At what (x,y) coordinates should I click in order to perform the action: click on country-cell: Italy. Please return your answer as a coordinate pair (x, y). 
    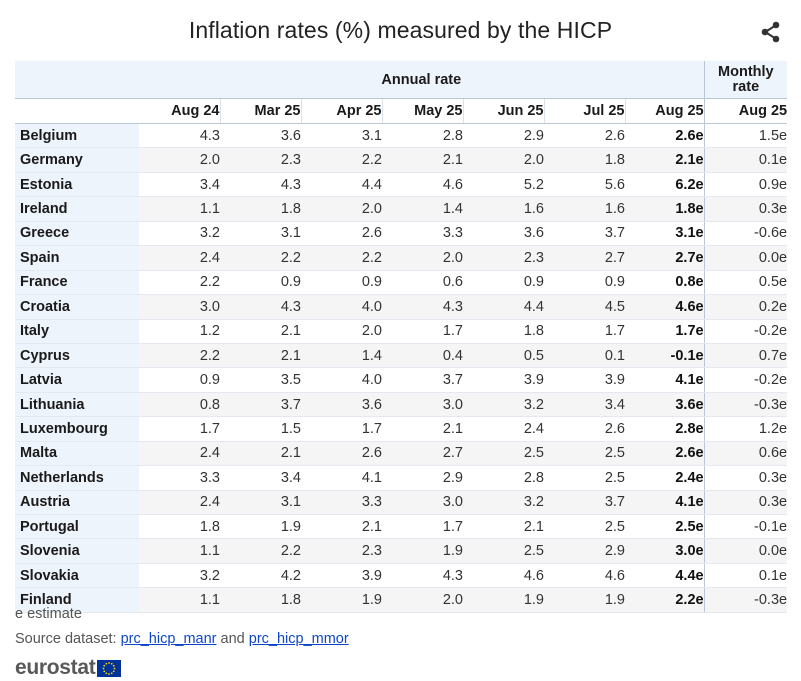
    Looking at the image, I should click on (77, 331).